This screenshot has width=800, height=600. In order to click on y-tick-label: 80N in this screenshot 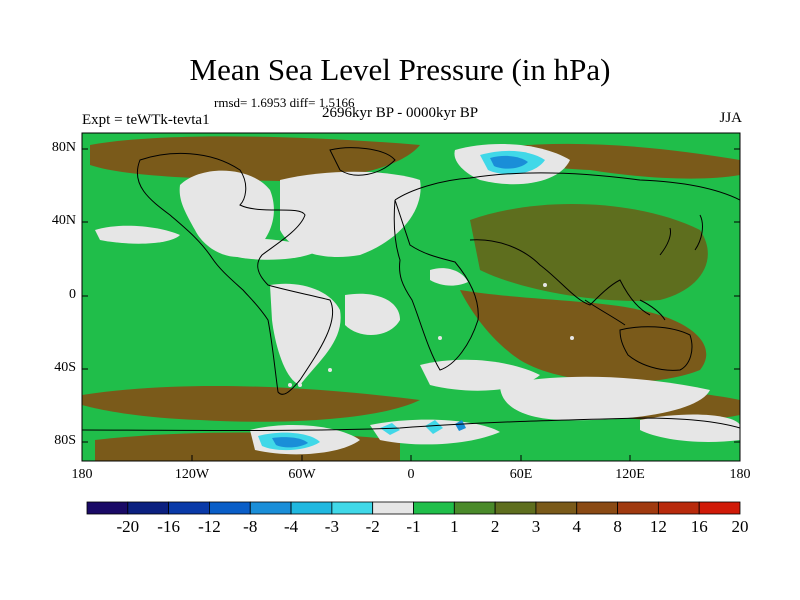, I will do `click(63, 147)`.